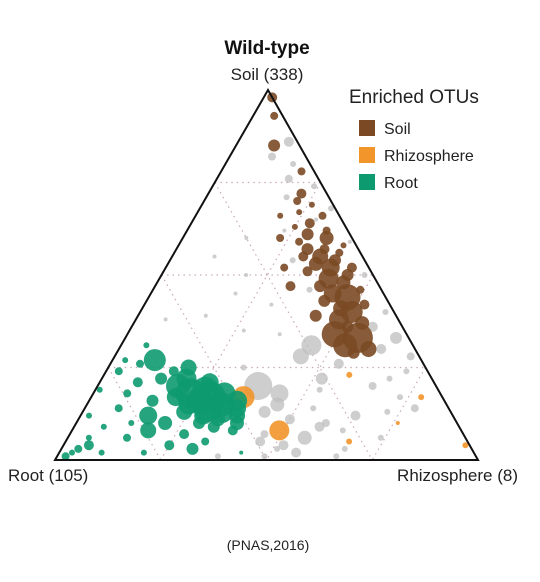  Describe the element at coordinates (266, 48) in the screenshot. I see `chart-title: Wild-type` at that location.